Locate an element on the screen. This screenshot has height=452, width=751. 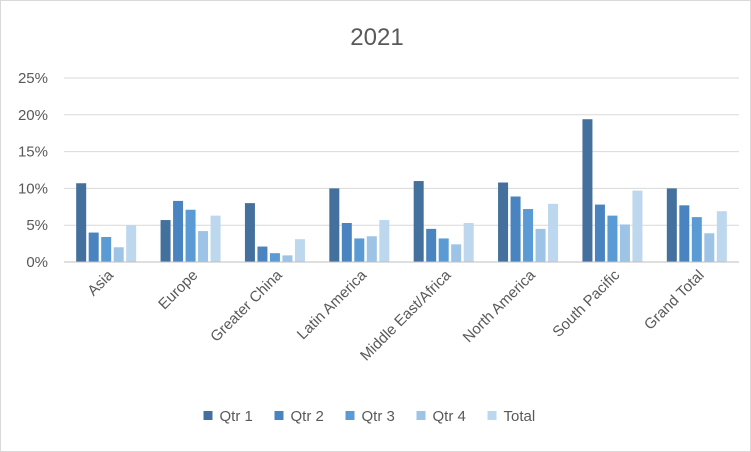
x-tick-label: Europe is located at coordinates (178, 290).